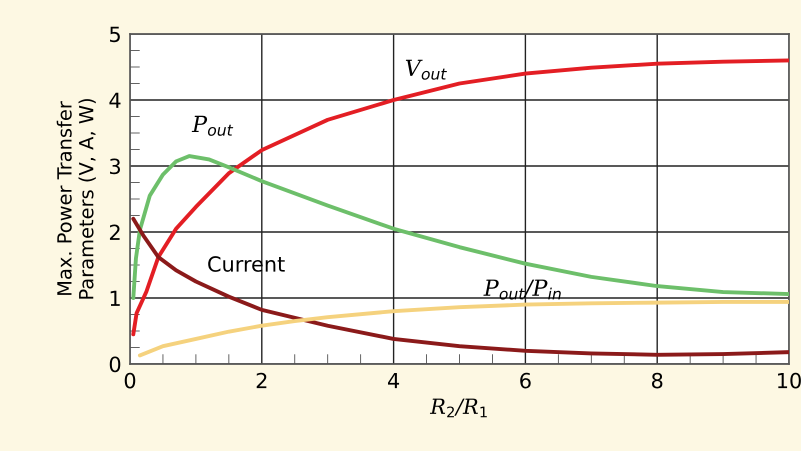 The width and height of the screenshot is (801, 451). What do you see at coordinates (394, 380) in the screenshot?
I see `x-tick-label: 4` at bounding box center [394, 380].